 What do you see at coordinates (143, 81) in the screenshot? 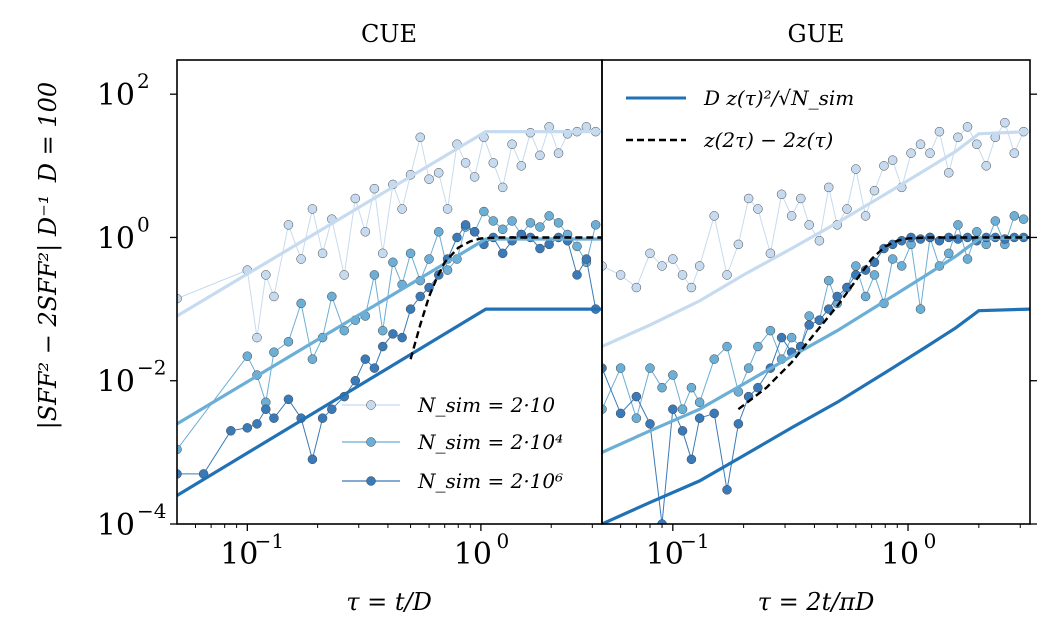
I see `y-tick-label-exponent: 2` at bounding box center [143, 81].